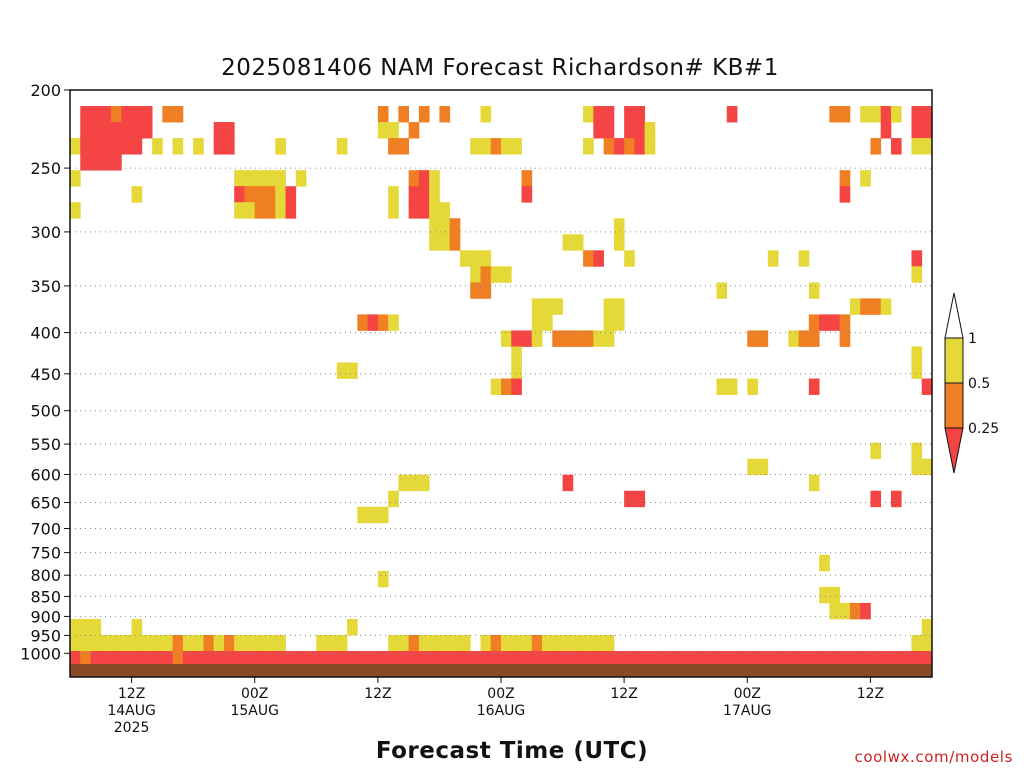 This screenshot has height=768, width=1024. What do you see at coordinates (45, 503) in the screenshot?
I see `y-tick-label-650: 650` at bounding box center [45, 503].